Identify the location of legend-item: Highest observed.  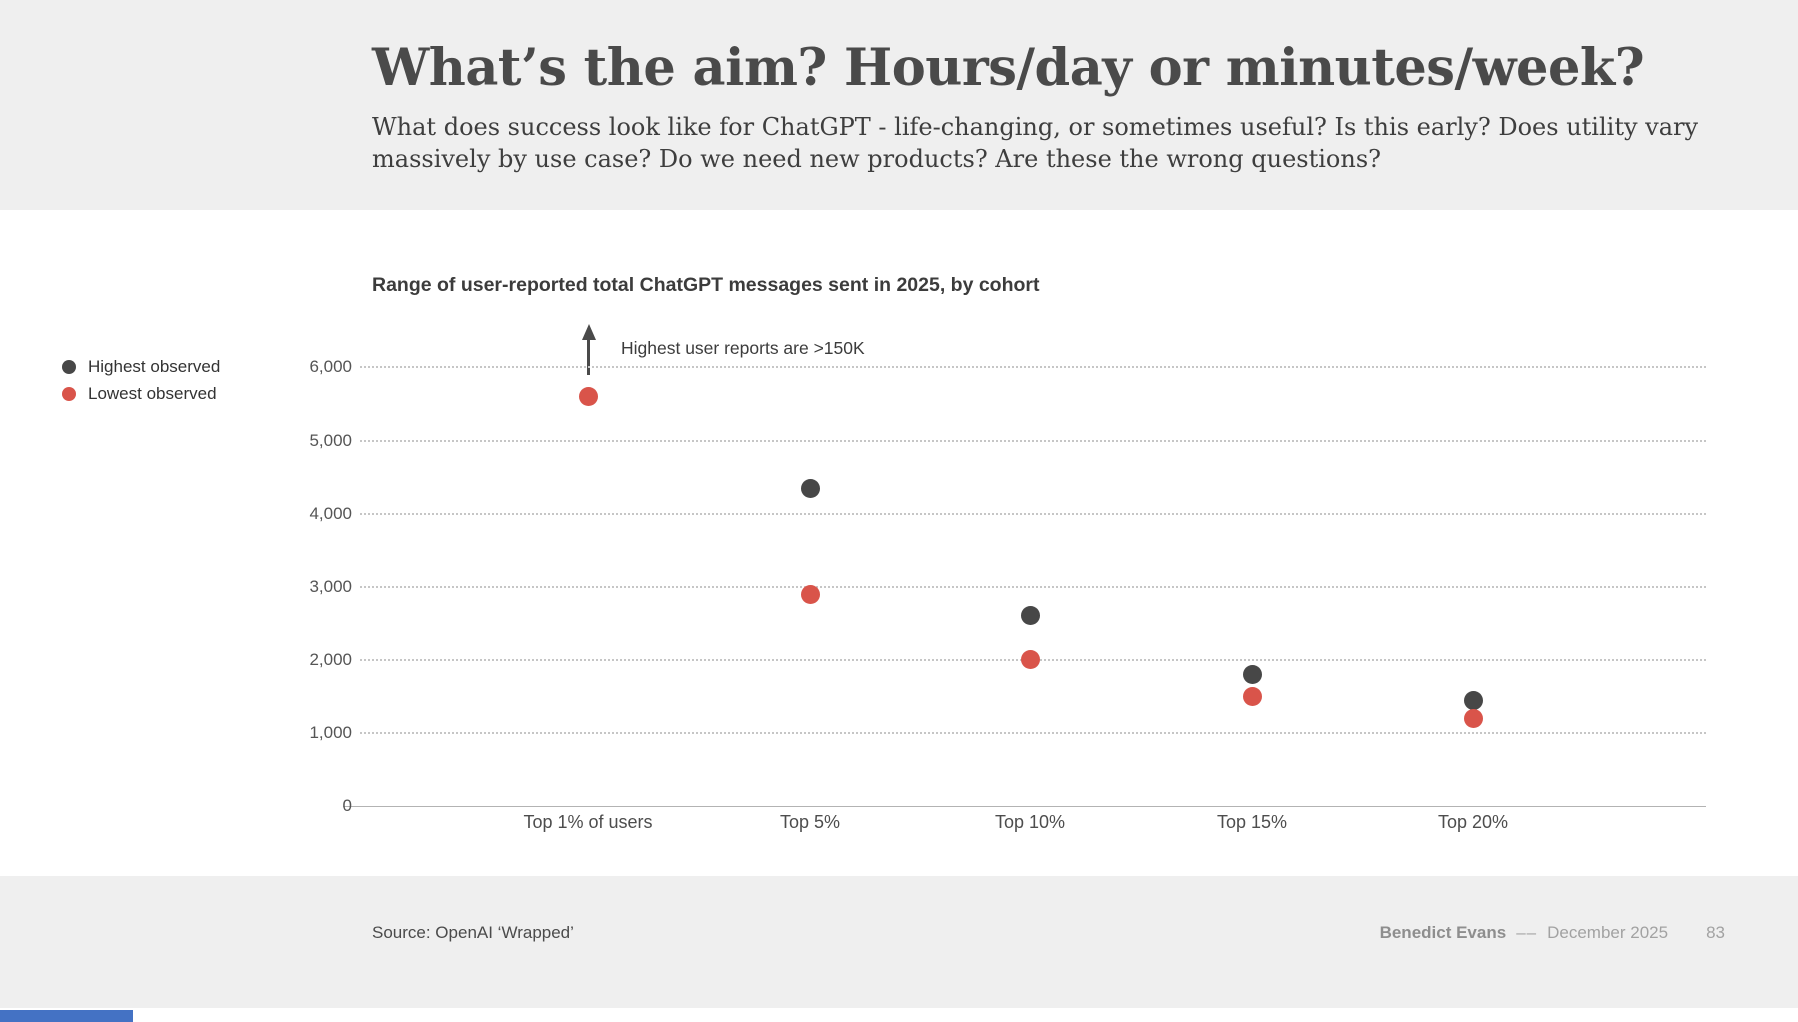
(141, 367).